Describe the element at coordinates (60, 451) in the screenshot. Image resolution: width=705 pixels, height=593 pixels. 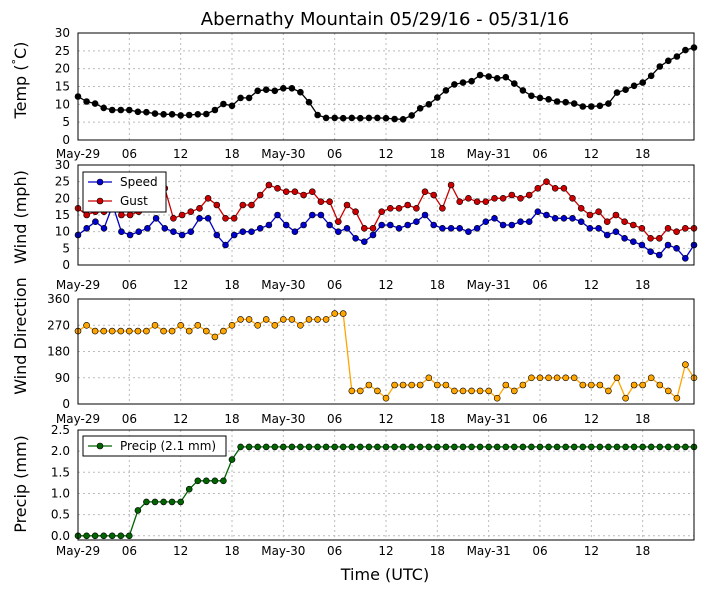
I see `y-tick-label: 2.0` at that location.